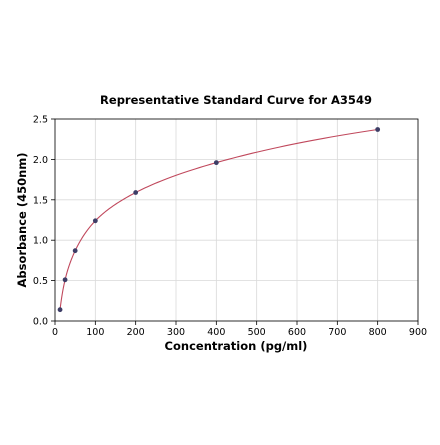 The height and width of the screenshot is (445, 440). Describe the element at coordinates (55, 332) in the screenshot. I see `x-tick-label: 0` at that location.